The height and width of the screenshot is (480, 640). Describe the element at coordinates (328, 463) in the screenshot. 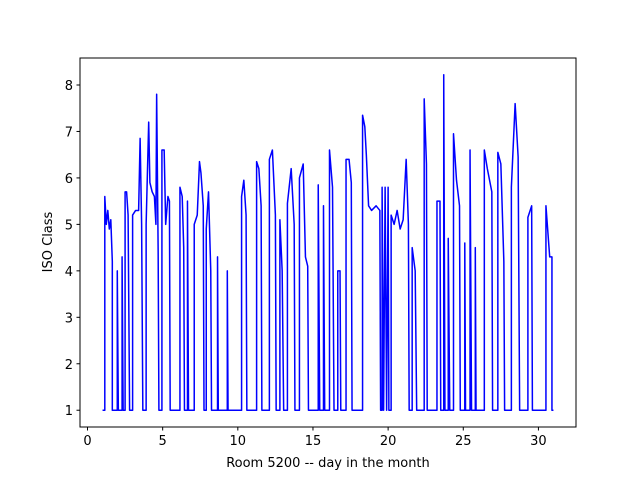

I see `x-axis-label: Room 5200 -- day in the month` at that location.